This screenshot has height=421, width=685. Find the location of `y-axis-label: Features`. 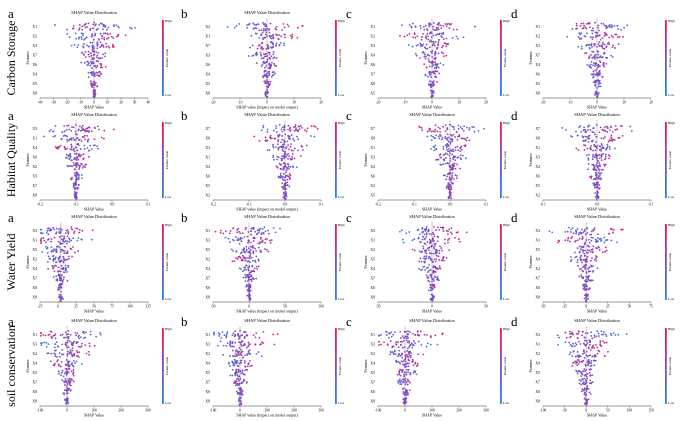

y-axis-label: Features is located at coordinates (28, 261).